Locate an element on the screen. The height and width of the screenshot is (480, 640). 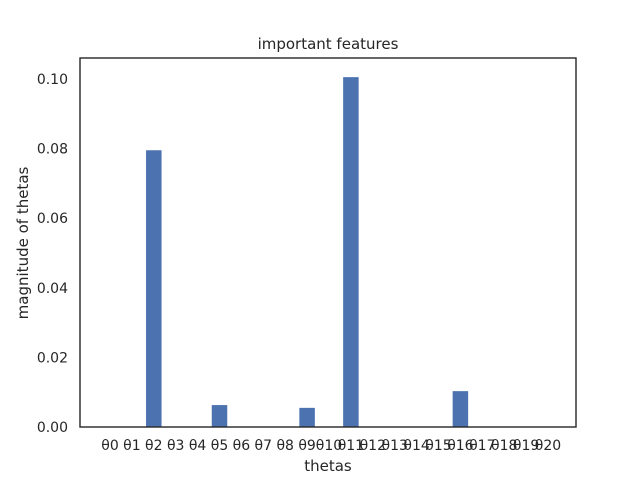
y-tick-label: 0.04 is located at coordinates (52, 289).